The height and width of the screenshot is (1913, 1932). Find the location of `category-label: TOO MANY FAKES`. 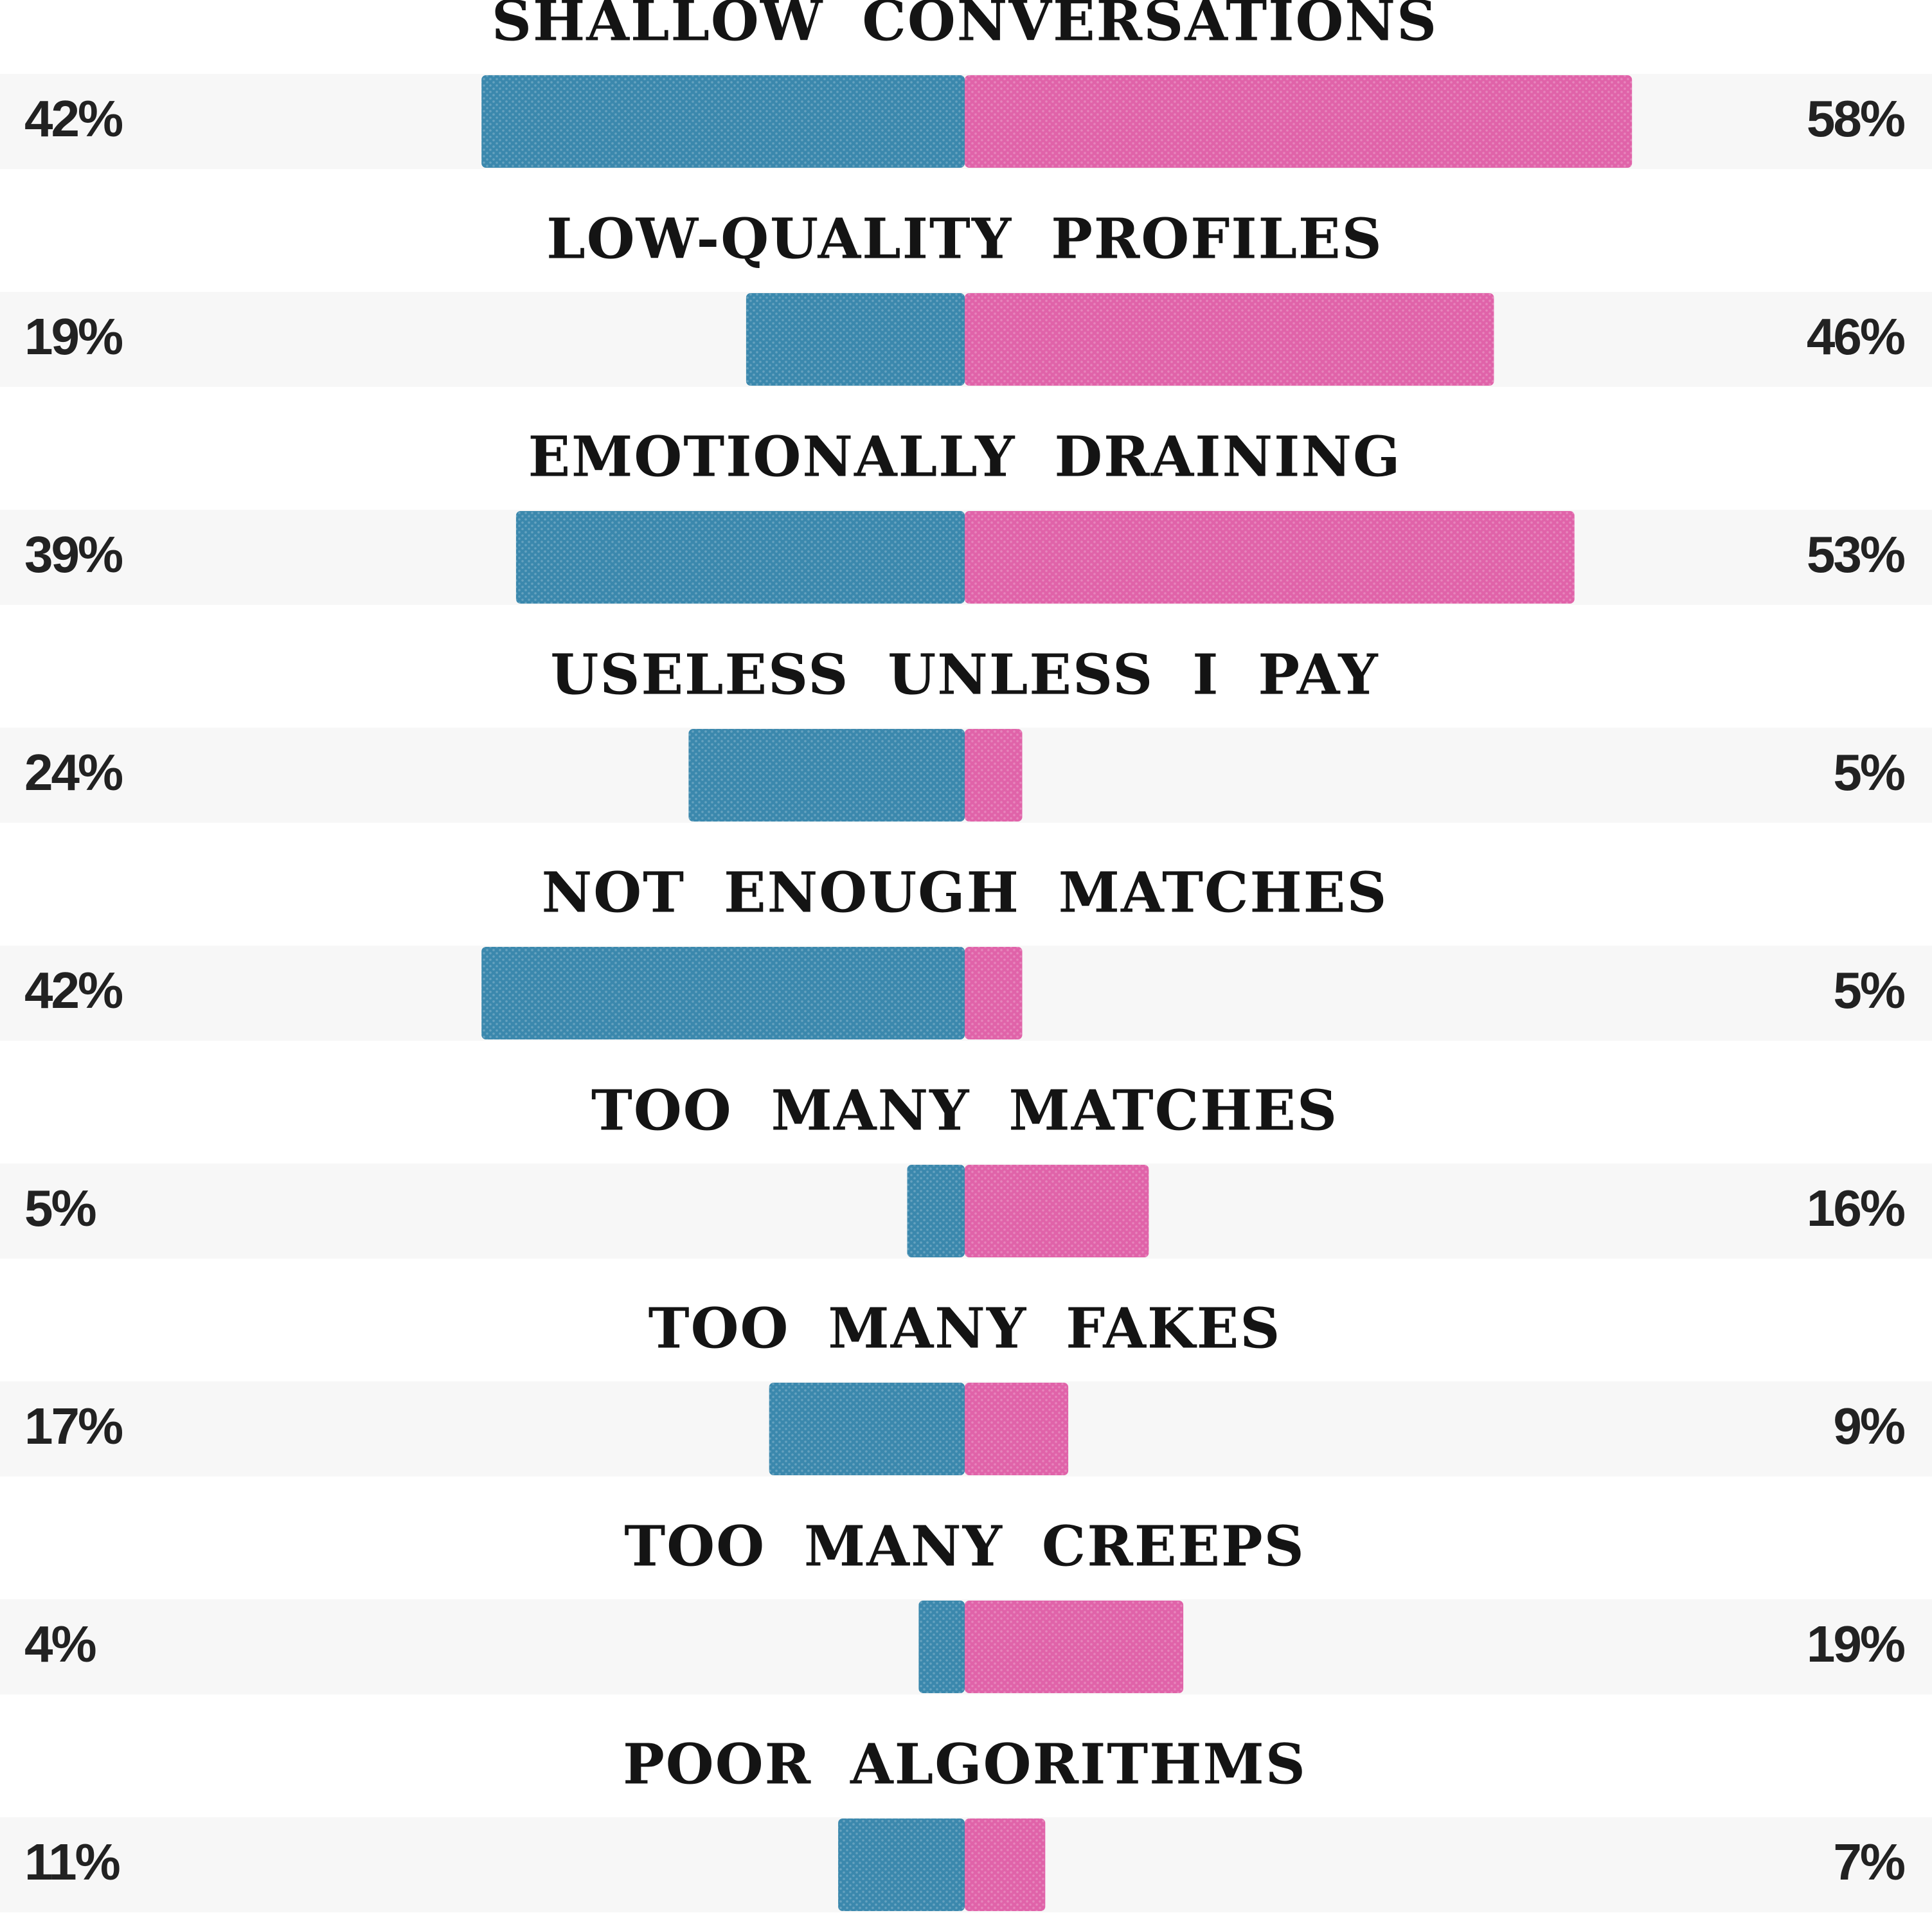

category-label: TOO MANY FAKES is located at coordinates (965, 1329).